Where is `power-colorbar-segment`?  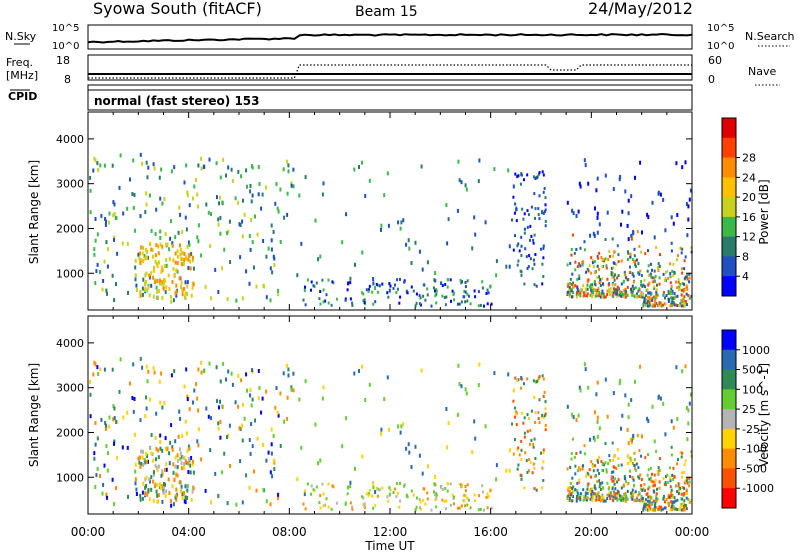
power-colorbar-segment is located at coordinates (729, 148).